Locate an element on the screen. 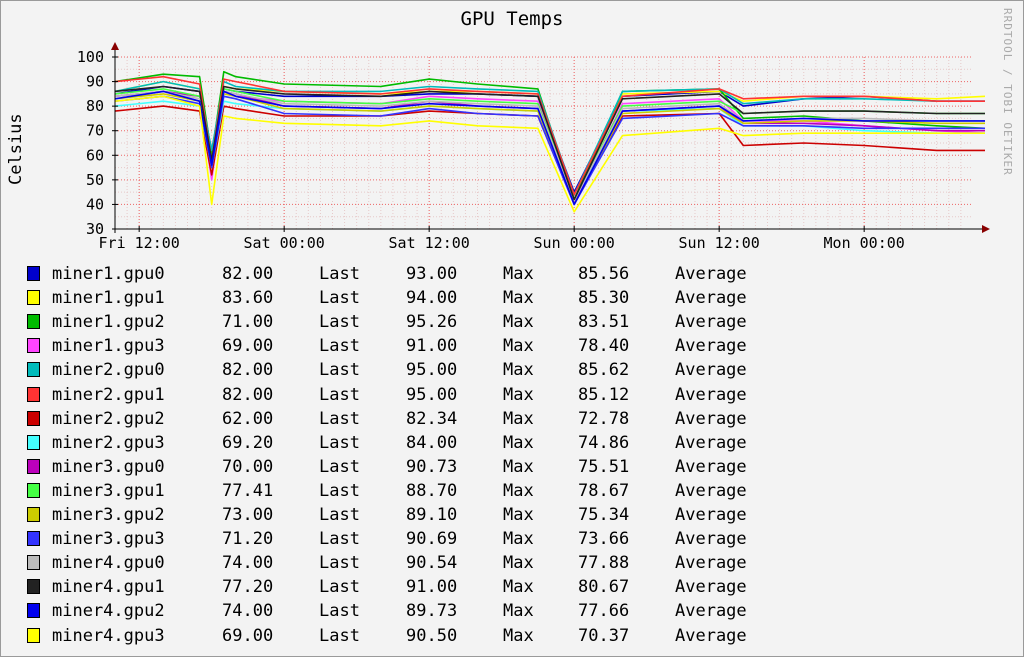  legend-max-value: 89.10 is located at coordinates (432, 515).